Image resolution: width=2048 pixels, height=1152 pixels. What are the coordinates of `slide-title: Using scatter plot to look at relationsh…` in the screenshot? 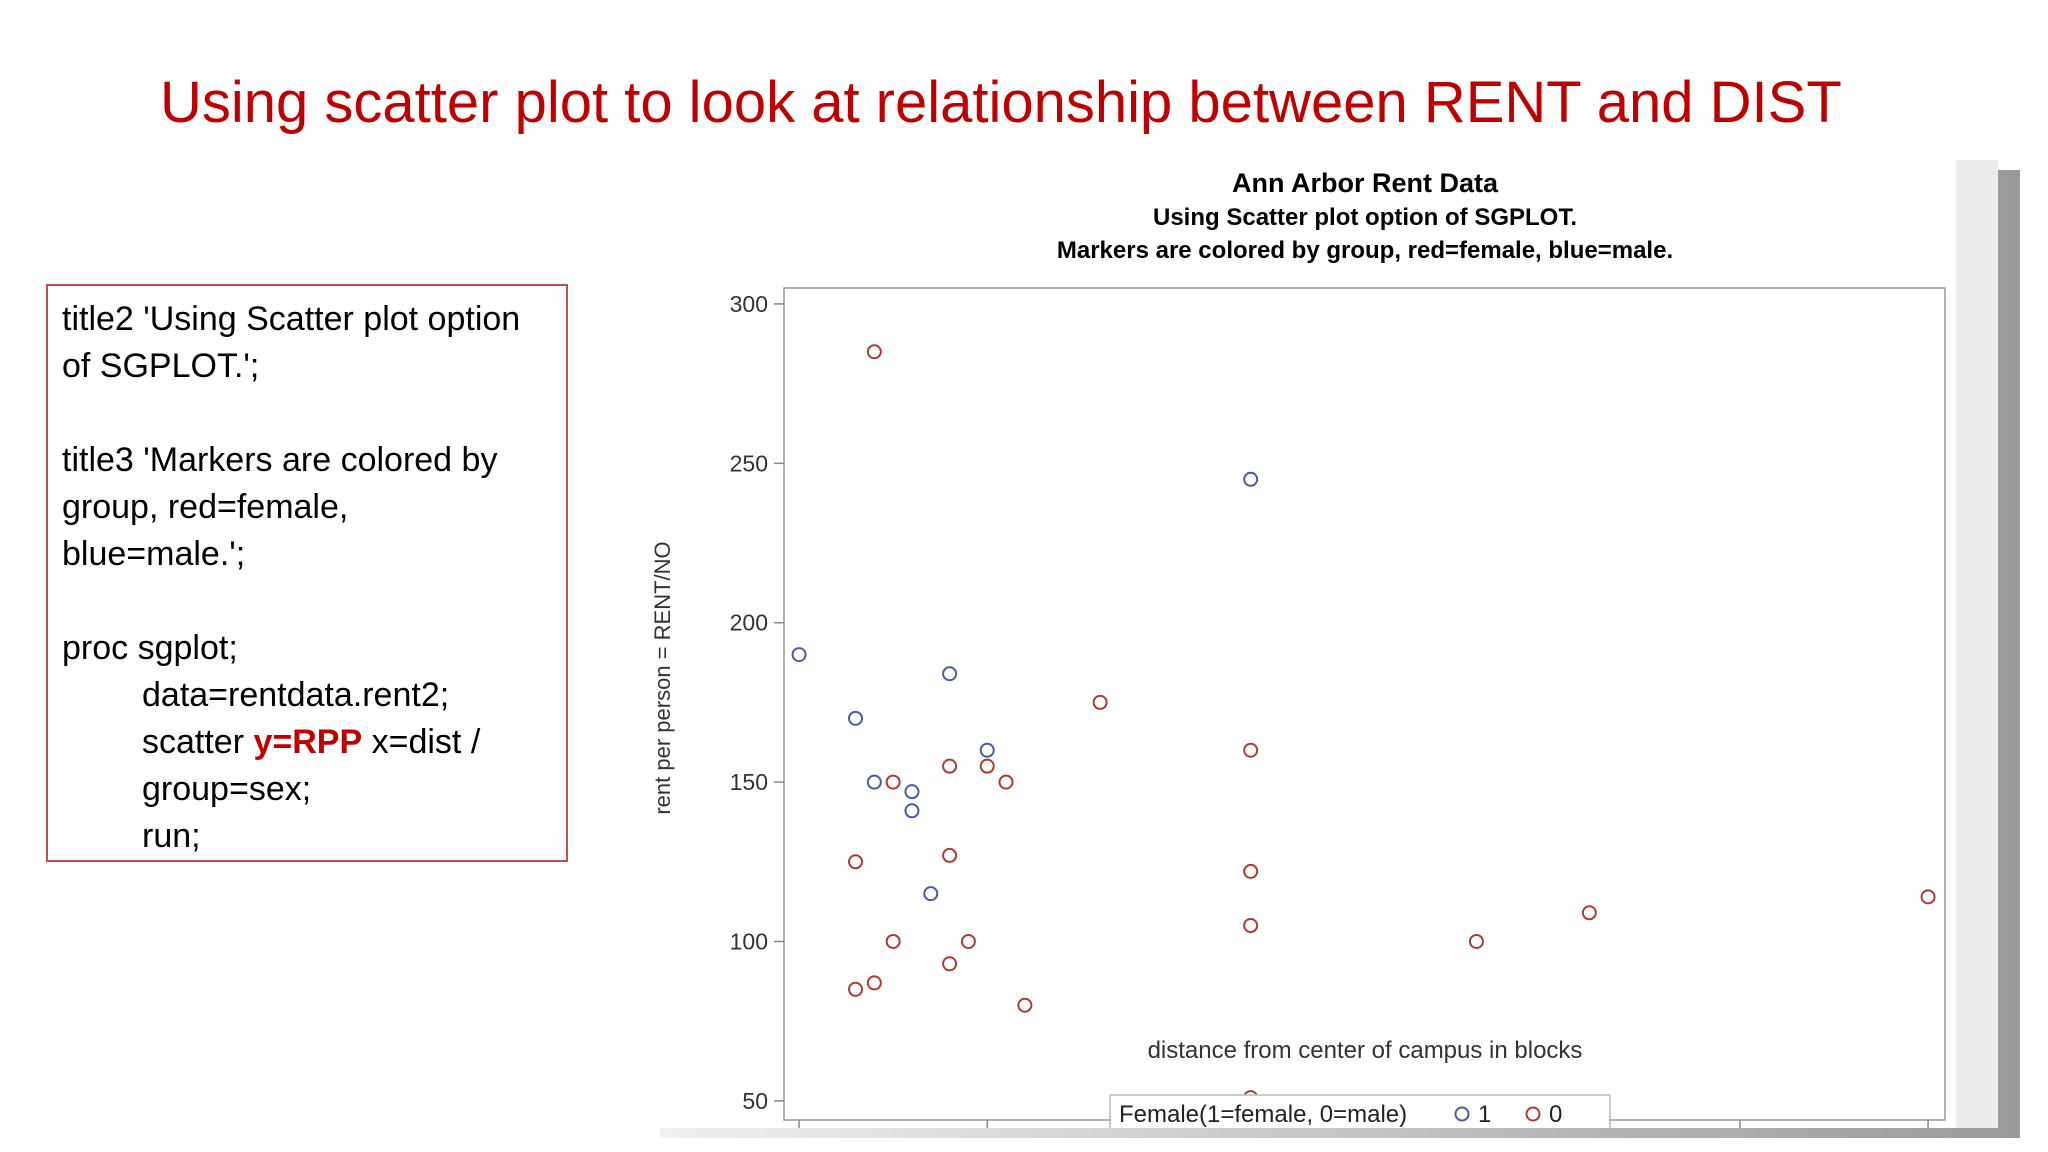 It's located at (1001, 102).